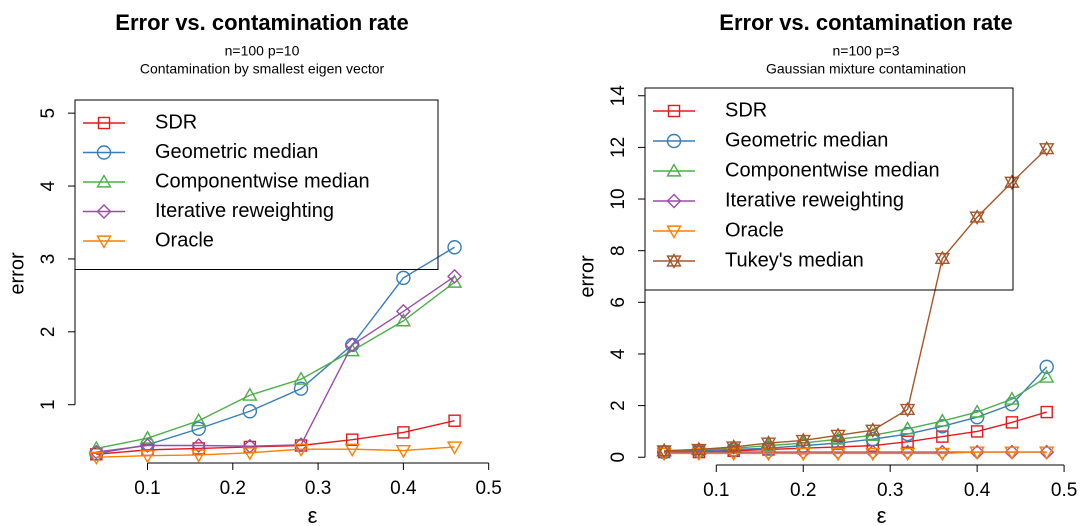  Describe the element at coordinates (48, 113) in the screenshot. I see `y-tick-label: 5` at that location.